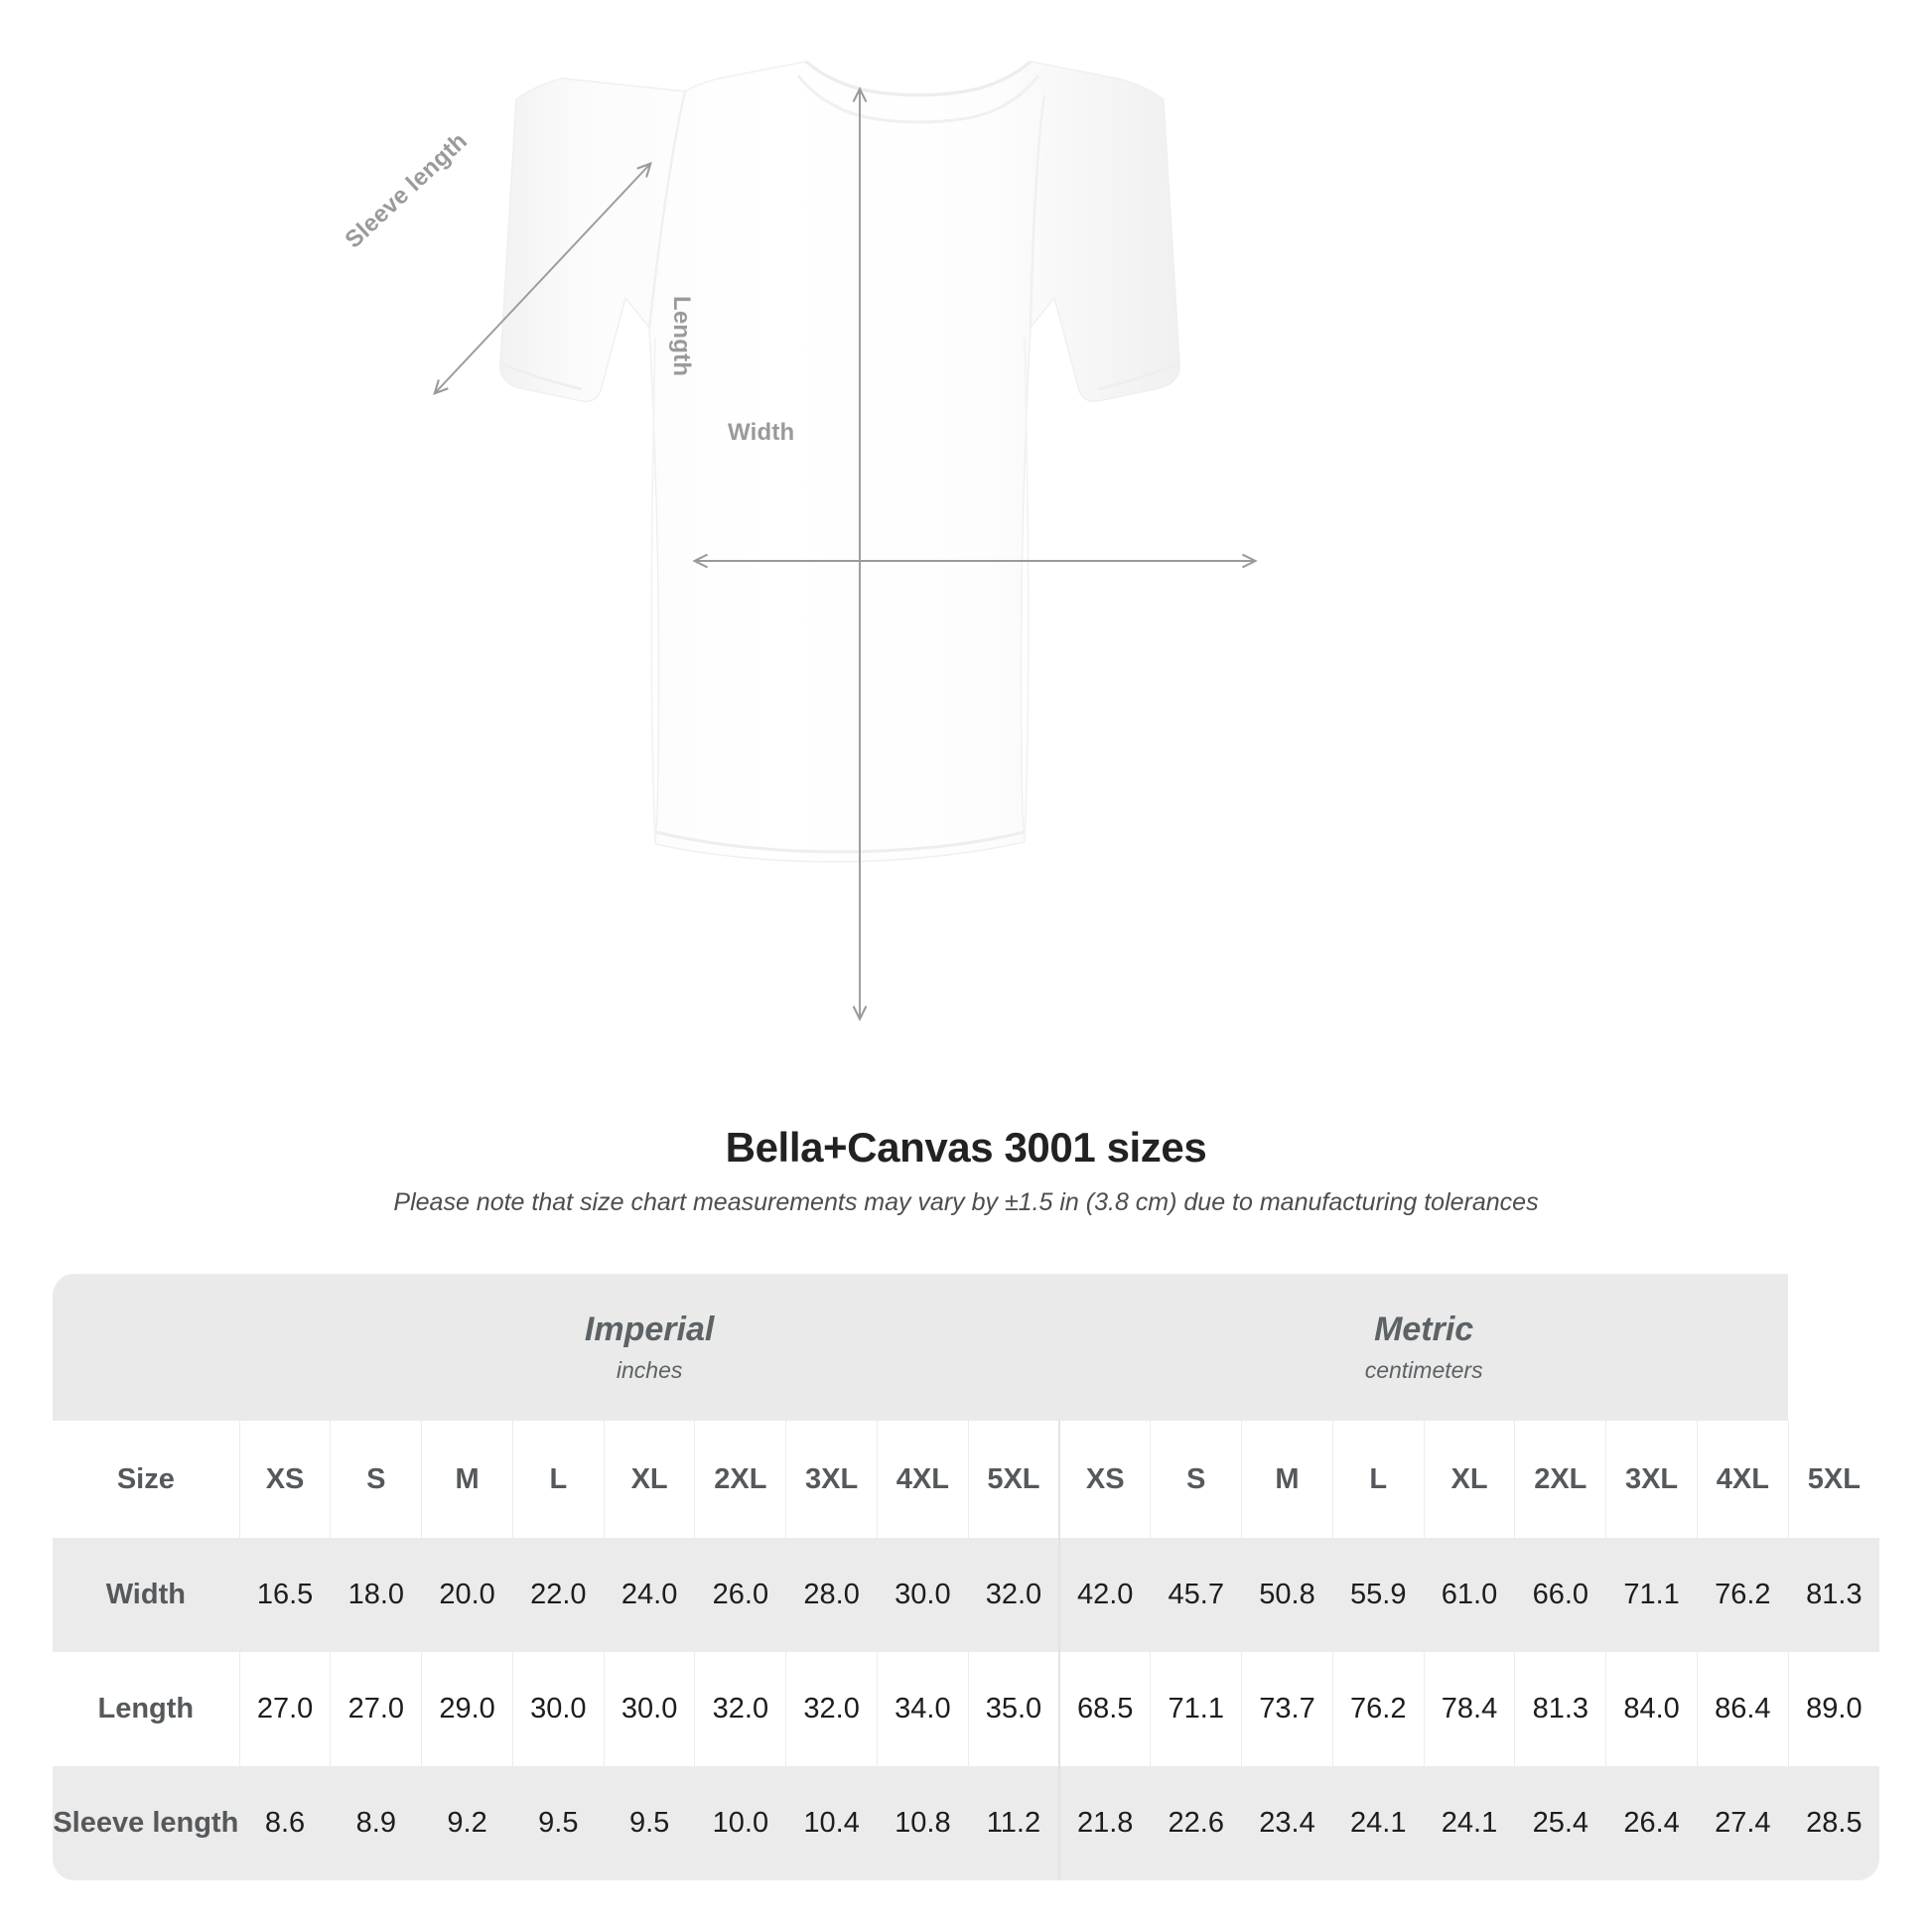 The width and height of the screenshot is (1932, 1932). What do you see at coordinates (1833, 1480) in the screenshot?
I see `size-col-metric-5xl: 5XL` at bounding box center [1833, 1480].